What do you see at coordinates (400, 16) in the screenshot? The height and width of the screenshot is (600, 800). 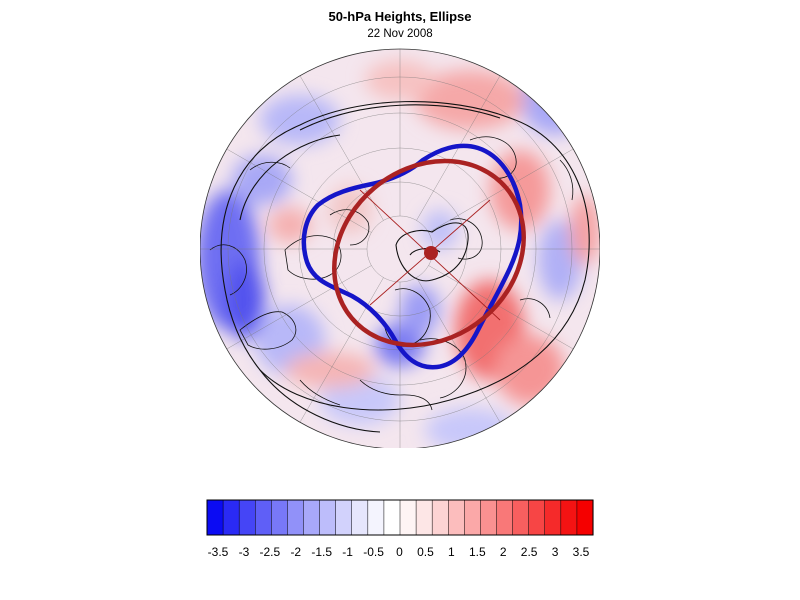 I see `map-title: 50-hPa Heights, Ellipse` at bounding box center [400, 16].